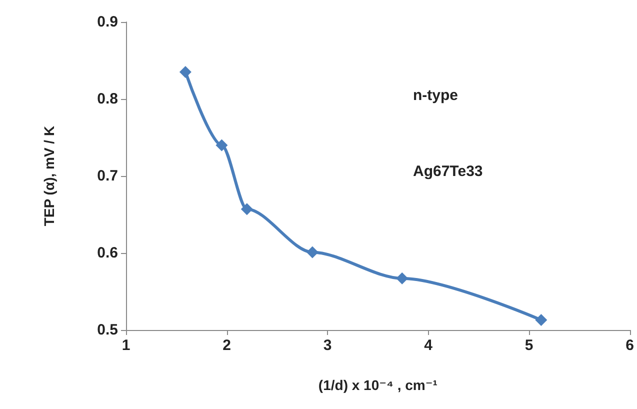  Describe the element at coordinates (126, 345) in the screenshot. I see `x-tick-label: 1` at that location.